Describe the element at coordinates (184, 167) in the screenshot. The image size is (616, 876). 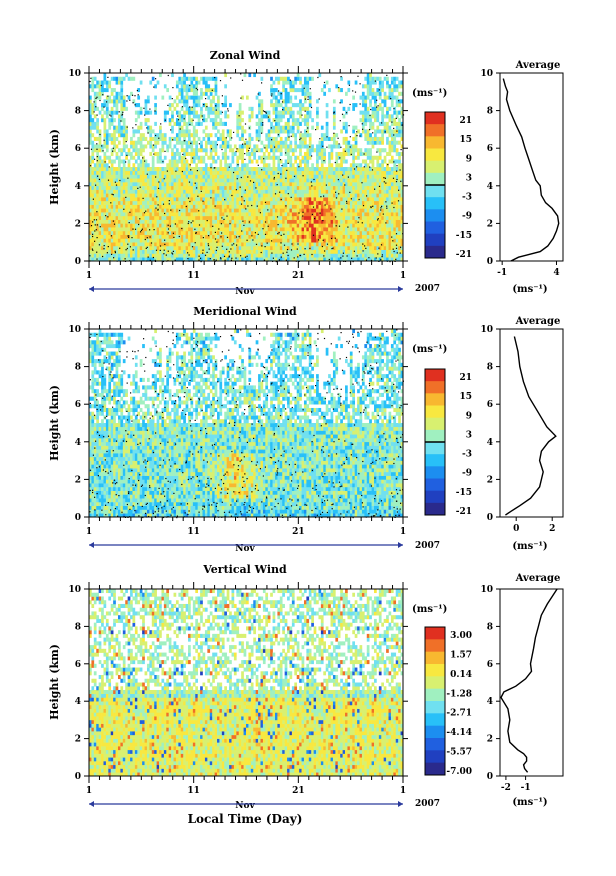
I see `data-column` at that location.